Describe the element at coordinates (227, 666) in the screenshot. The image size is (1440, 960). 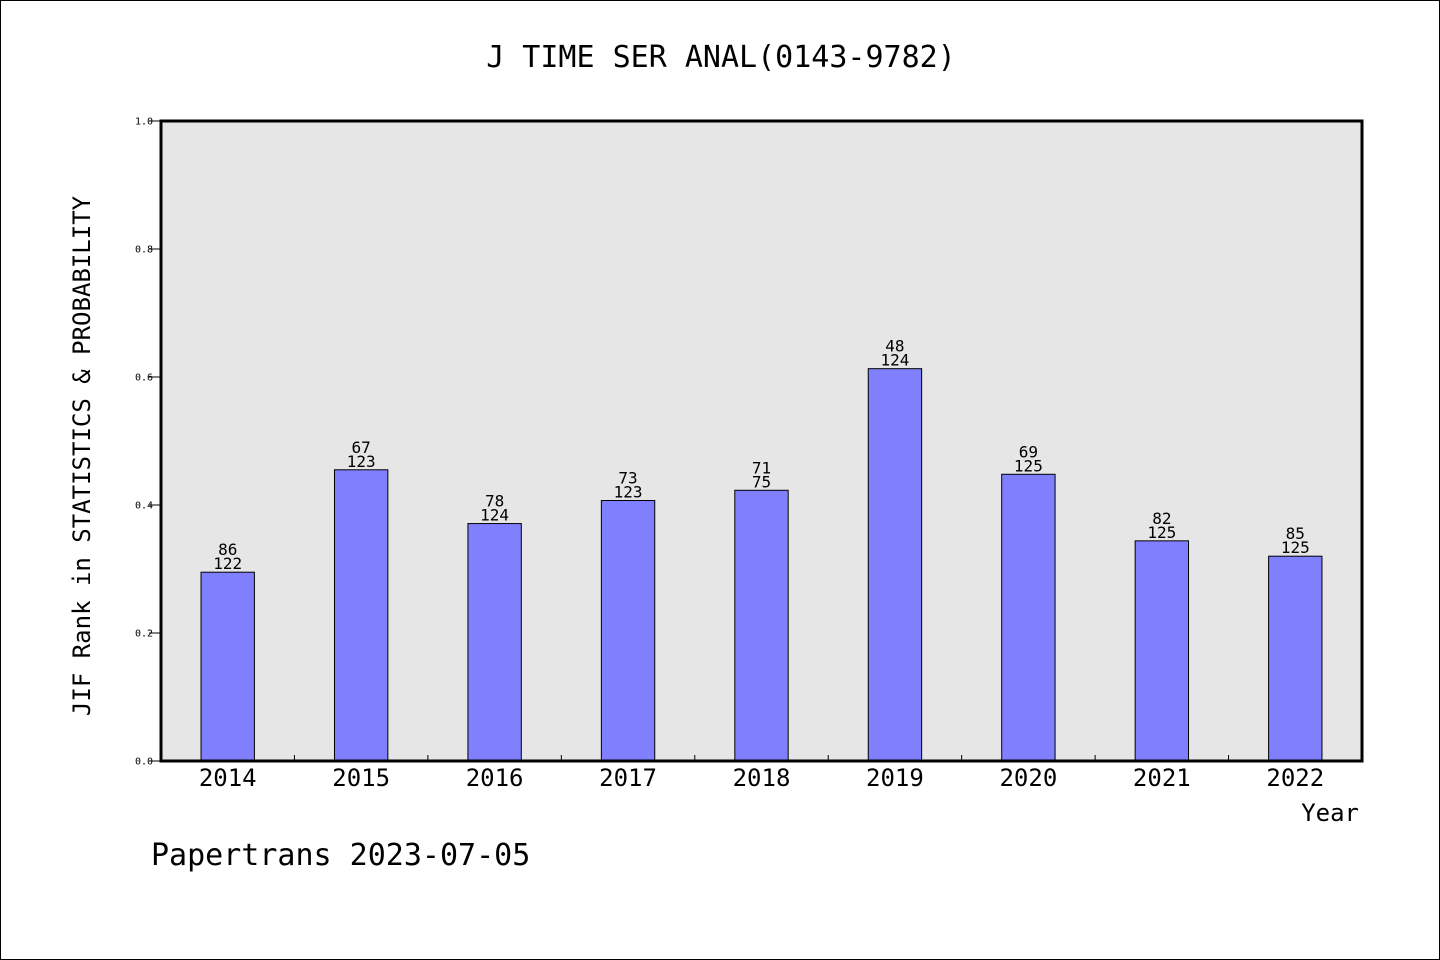
I see `bar-2014` at that location.